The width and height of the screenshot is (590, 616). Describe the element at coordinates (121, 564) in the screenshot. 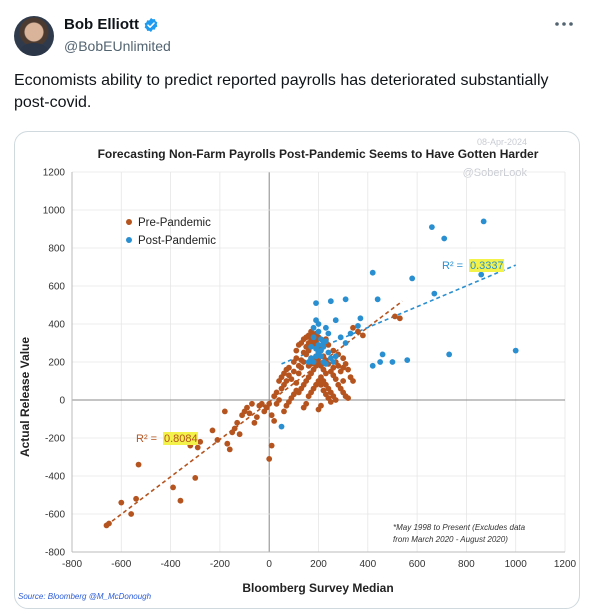

I see `x-tick-label: -600` at that location.